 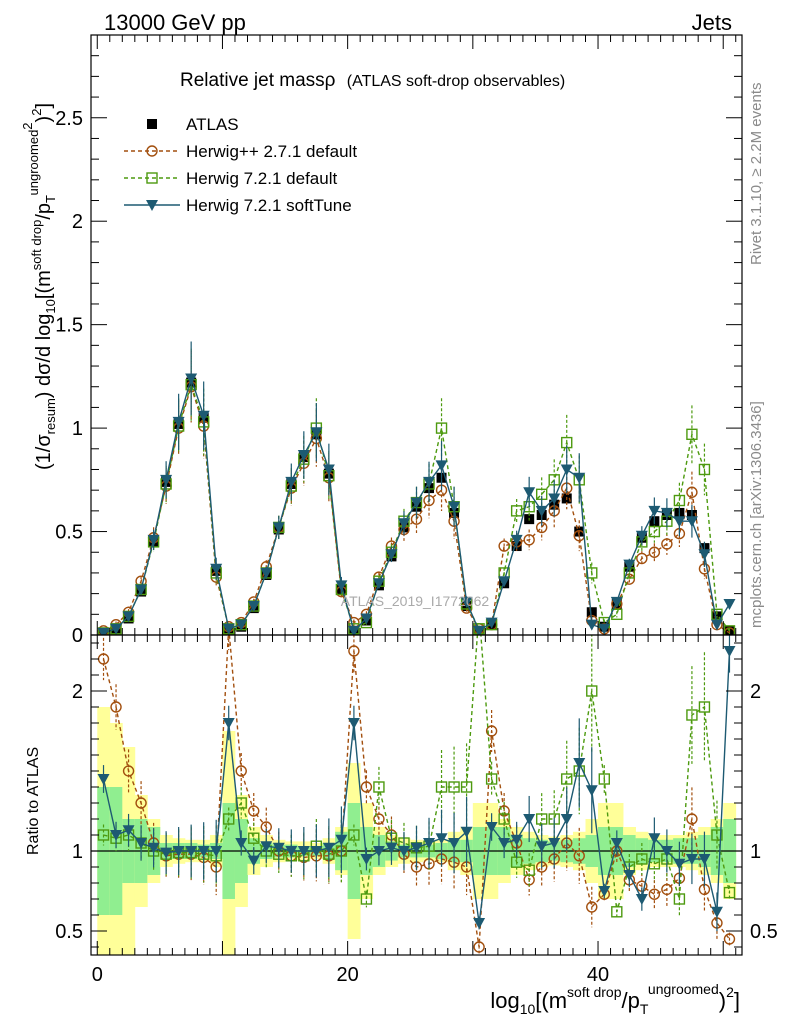 What do you see at coordinates (69, 119) in the screenshot?
I see `tick-label: 2.5` at bounding box center [69, 119].